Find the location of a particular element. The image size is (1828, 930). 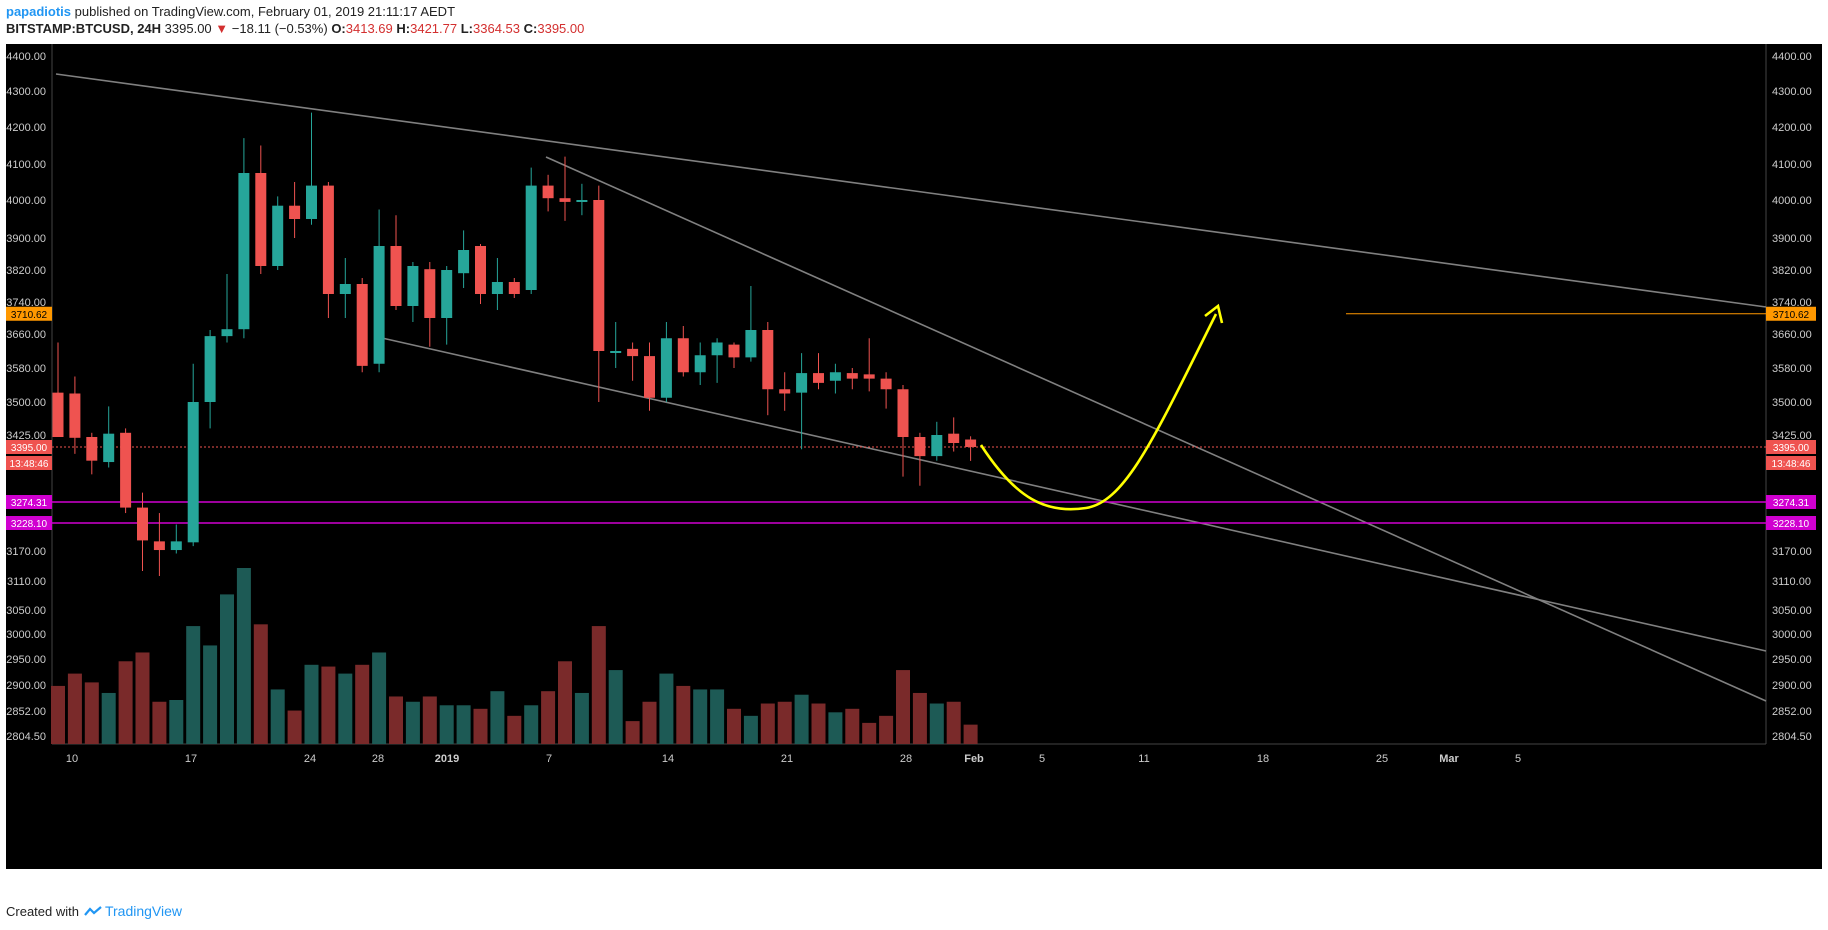

price-tick-right: 3110.00 is located at coordinates (1791, 582).